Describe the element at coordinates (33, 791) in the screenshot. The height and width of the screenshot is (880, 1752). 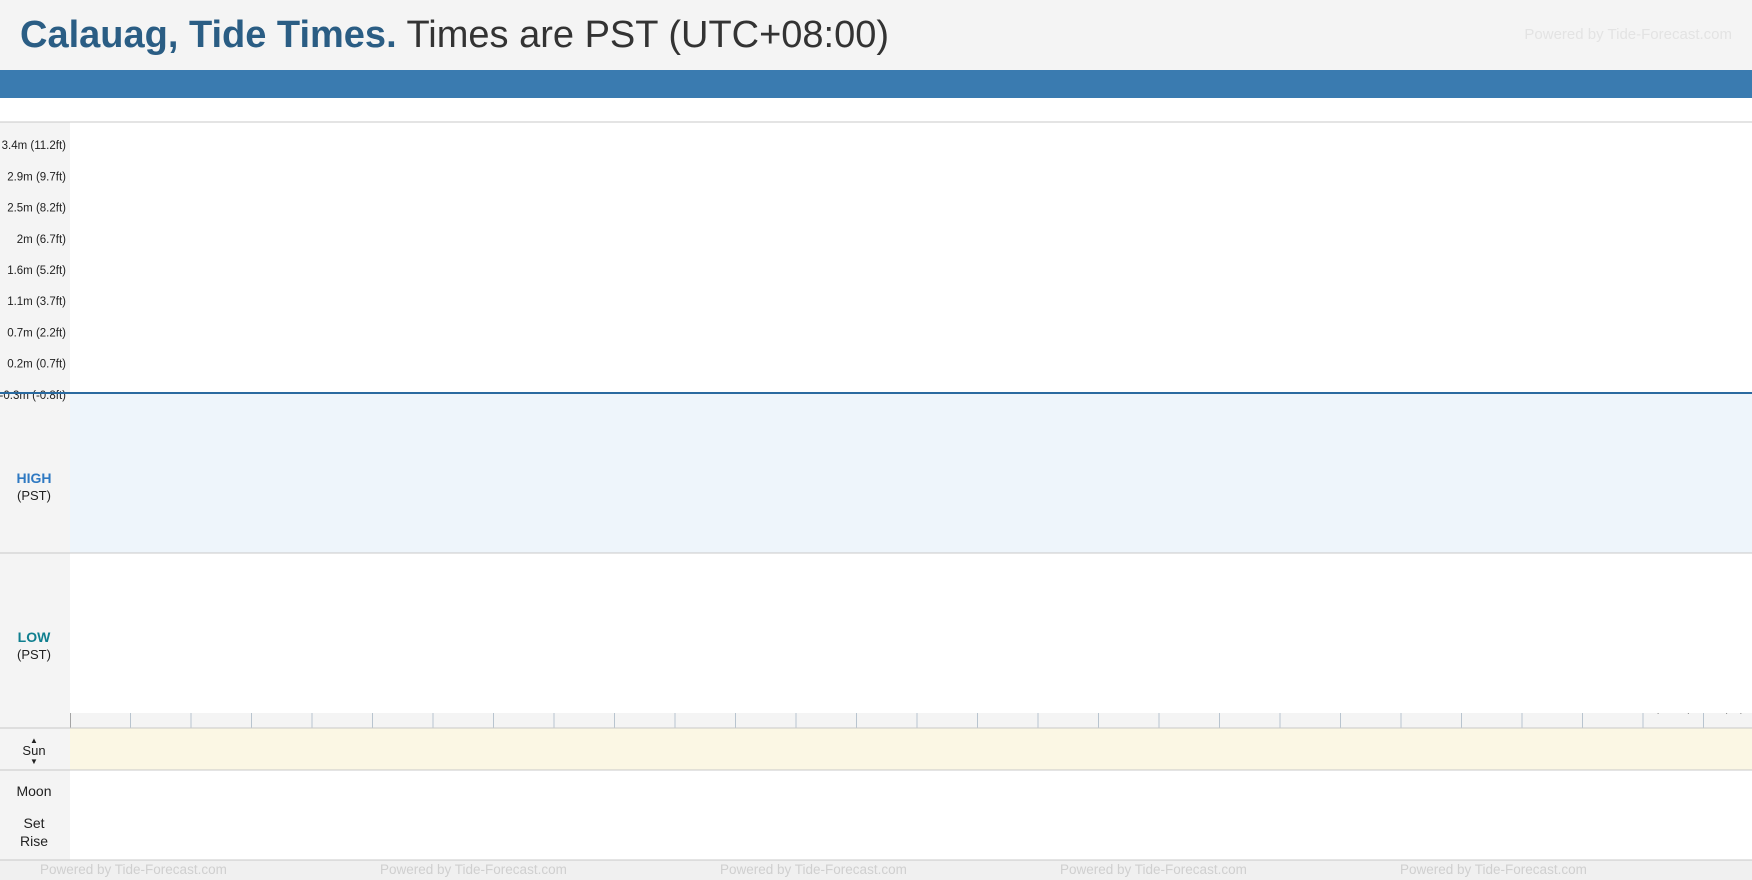
I see `moon-label: Moon` at that location.